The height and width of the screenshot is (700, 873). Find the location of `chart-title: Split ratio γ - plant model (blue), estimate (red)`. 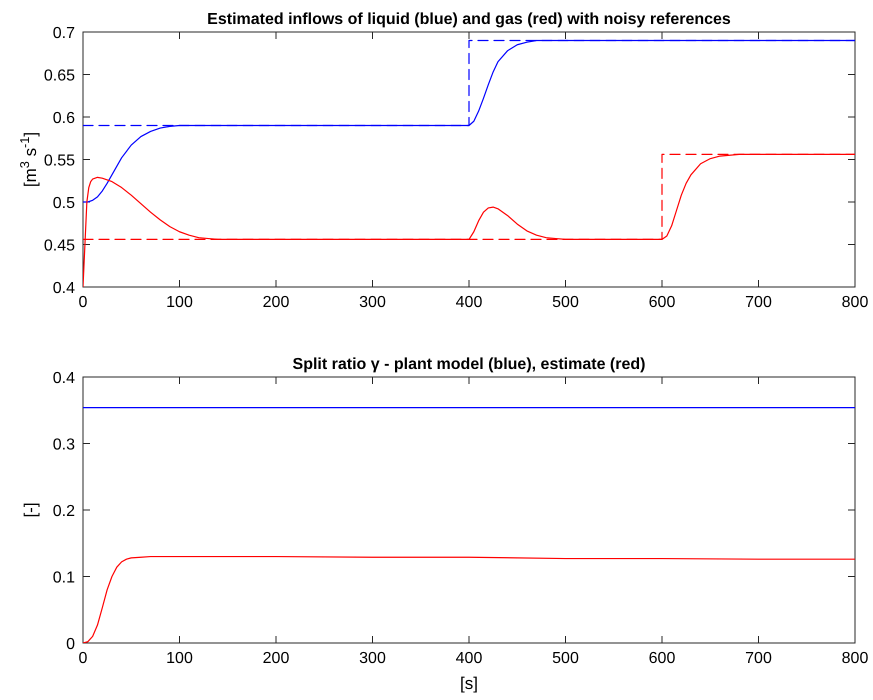

chart-title: Split ratio γ - plant model (blue), estimate (red) is located at coordinates (469, 364).